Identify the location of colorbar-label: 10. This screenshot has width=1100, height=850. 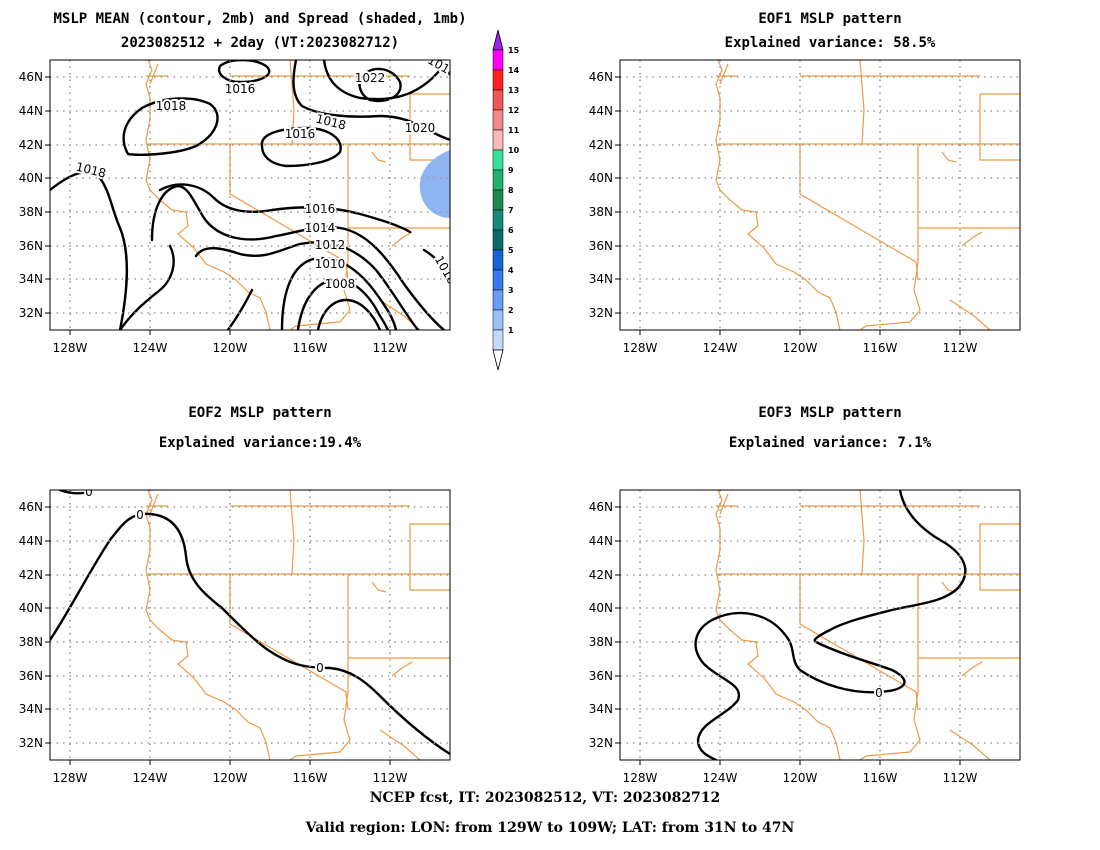
(514, 150).